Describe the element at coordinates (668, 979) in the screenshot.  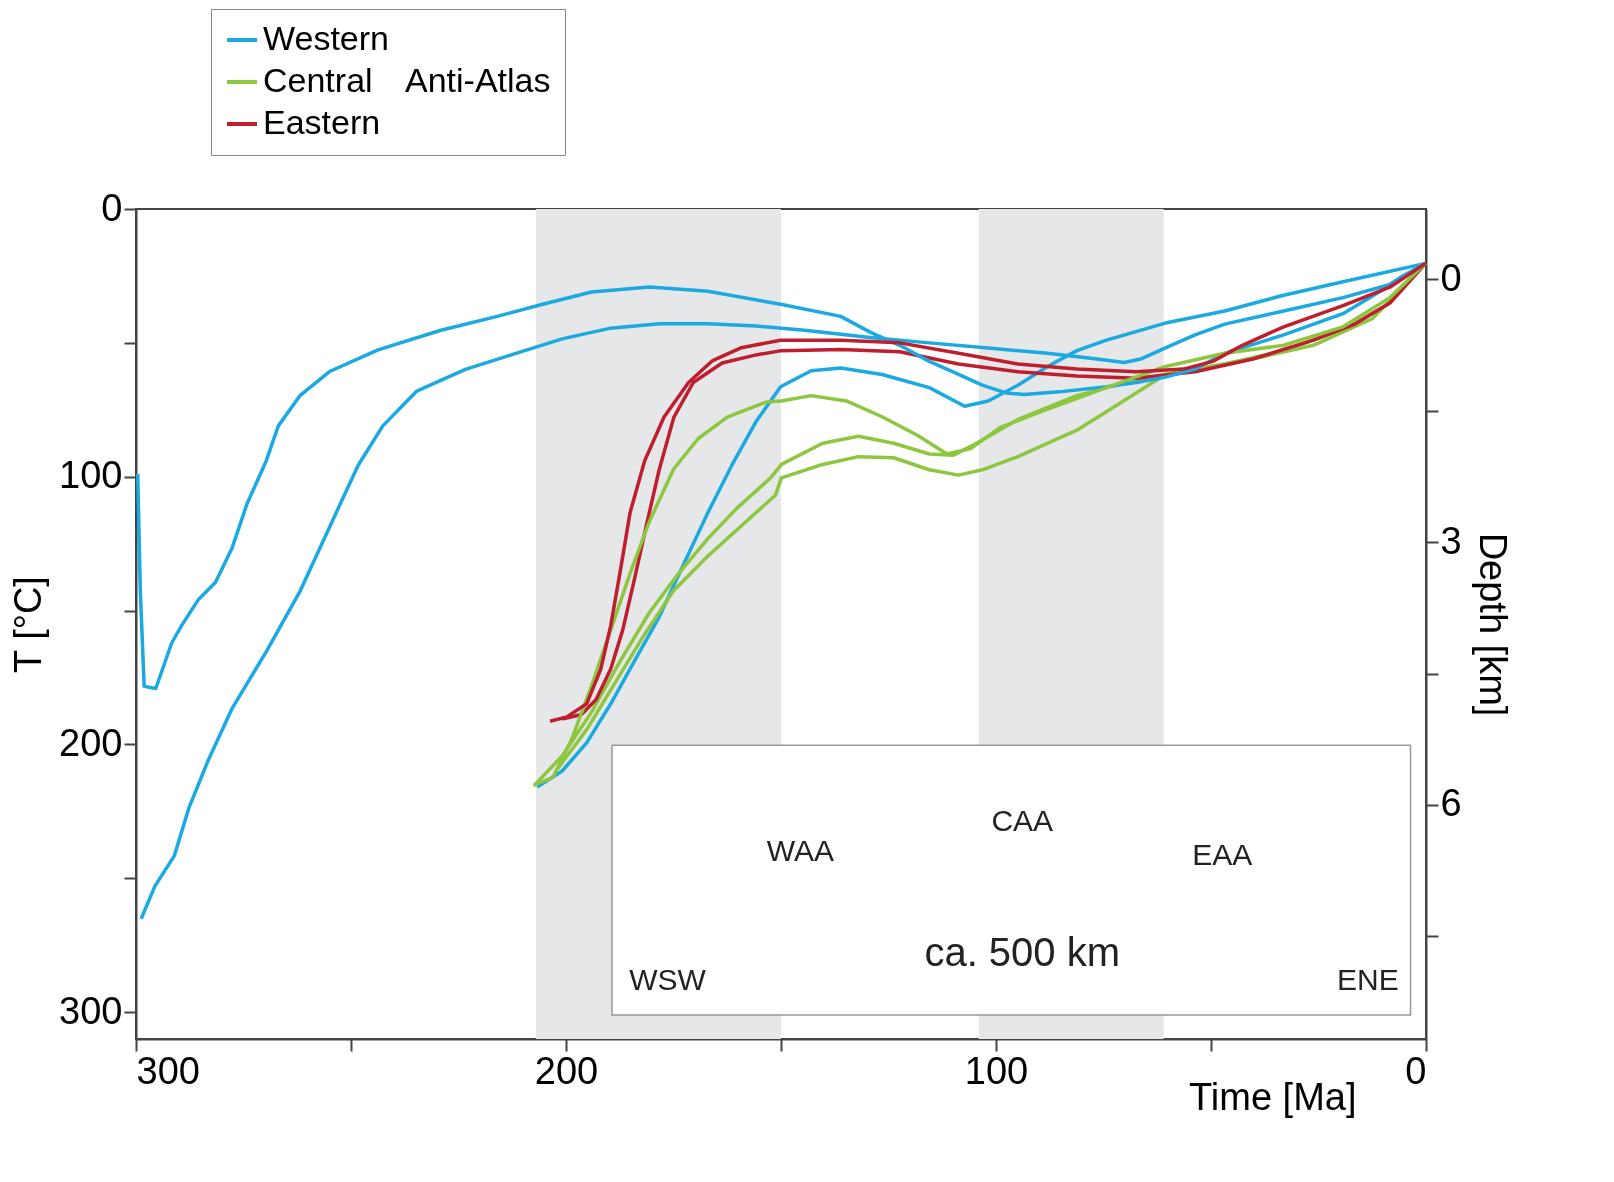
I see `annotation: WSW` at that location.